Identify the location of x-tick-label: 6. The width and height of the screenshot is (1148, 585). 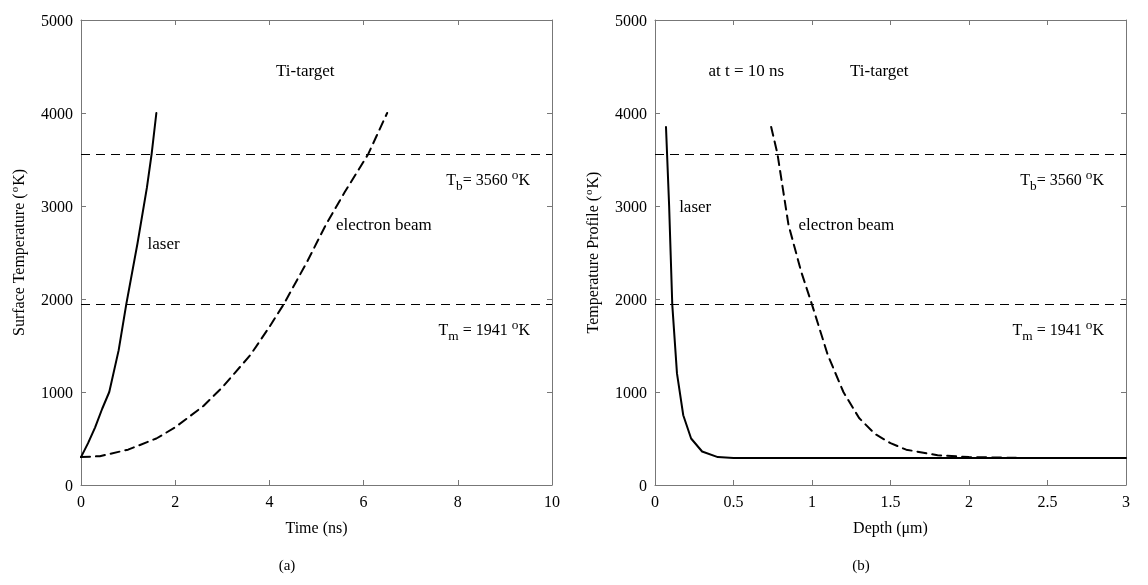
(363, 501).